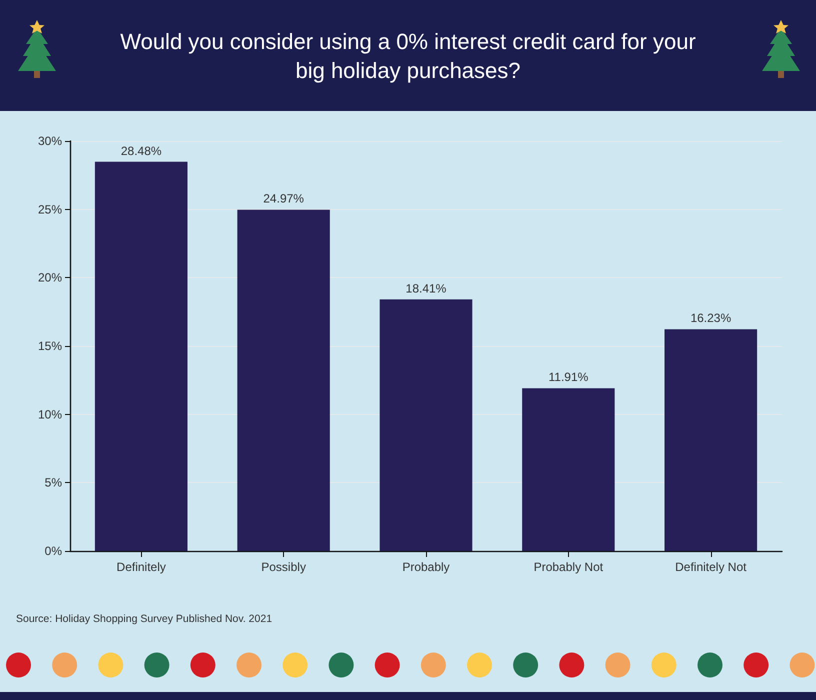 The width and height of the screenshot is (816, 700). I want to click on y-tick-label: 20%, so click(50, 277).